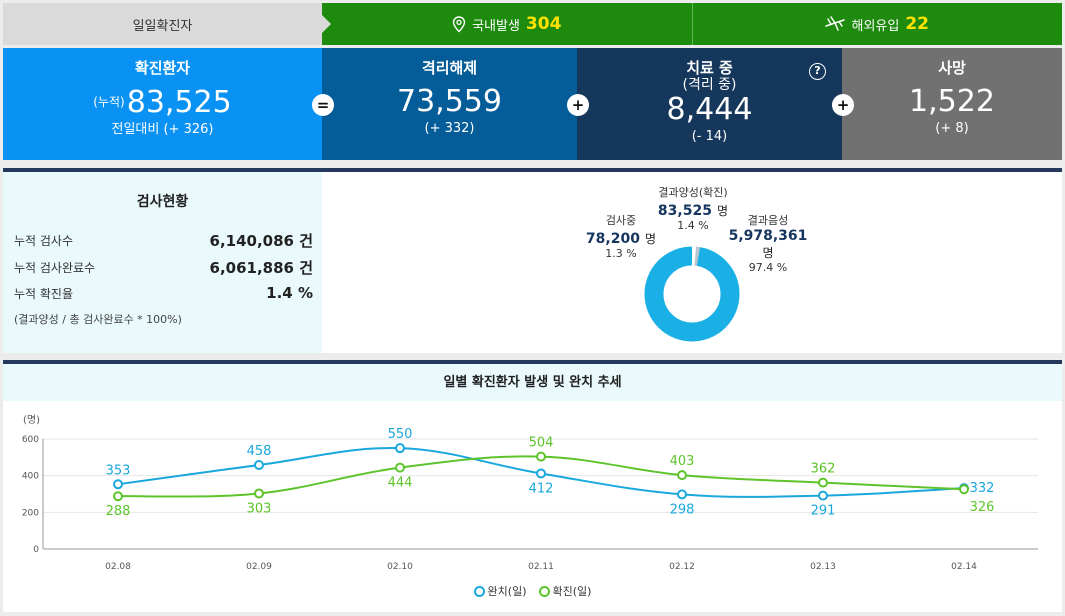 Image resolution: width=1065 pixels, height=616 pixels. I want to click on x-tick-label: 02.10, so click(400, 567).